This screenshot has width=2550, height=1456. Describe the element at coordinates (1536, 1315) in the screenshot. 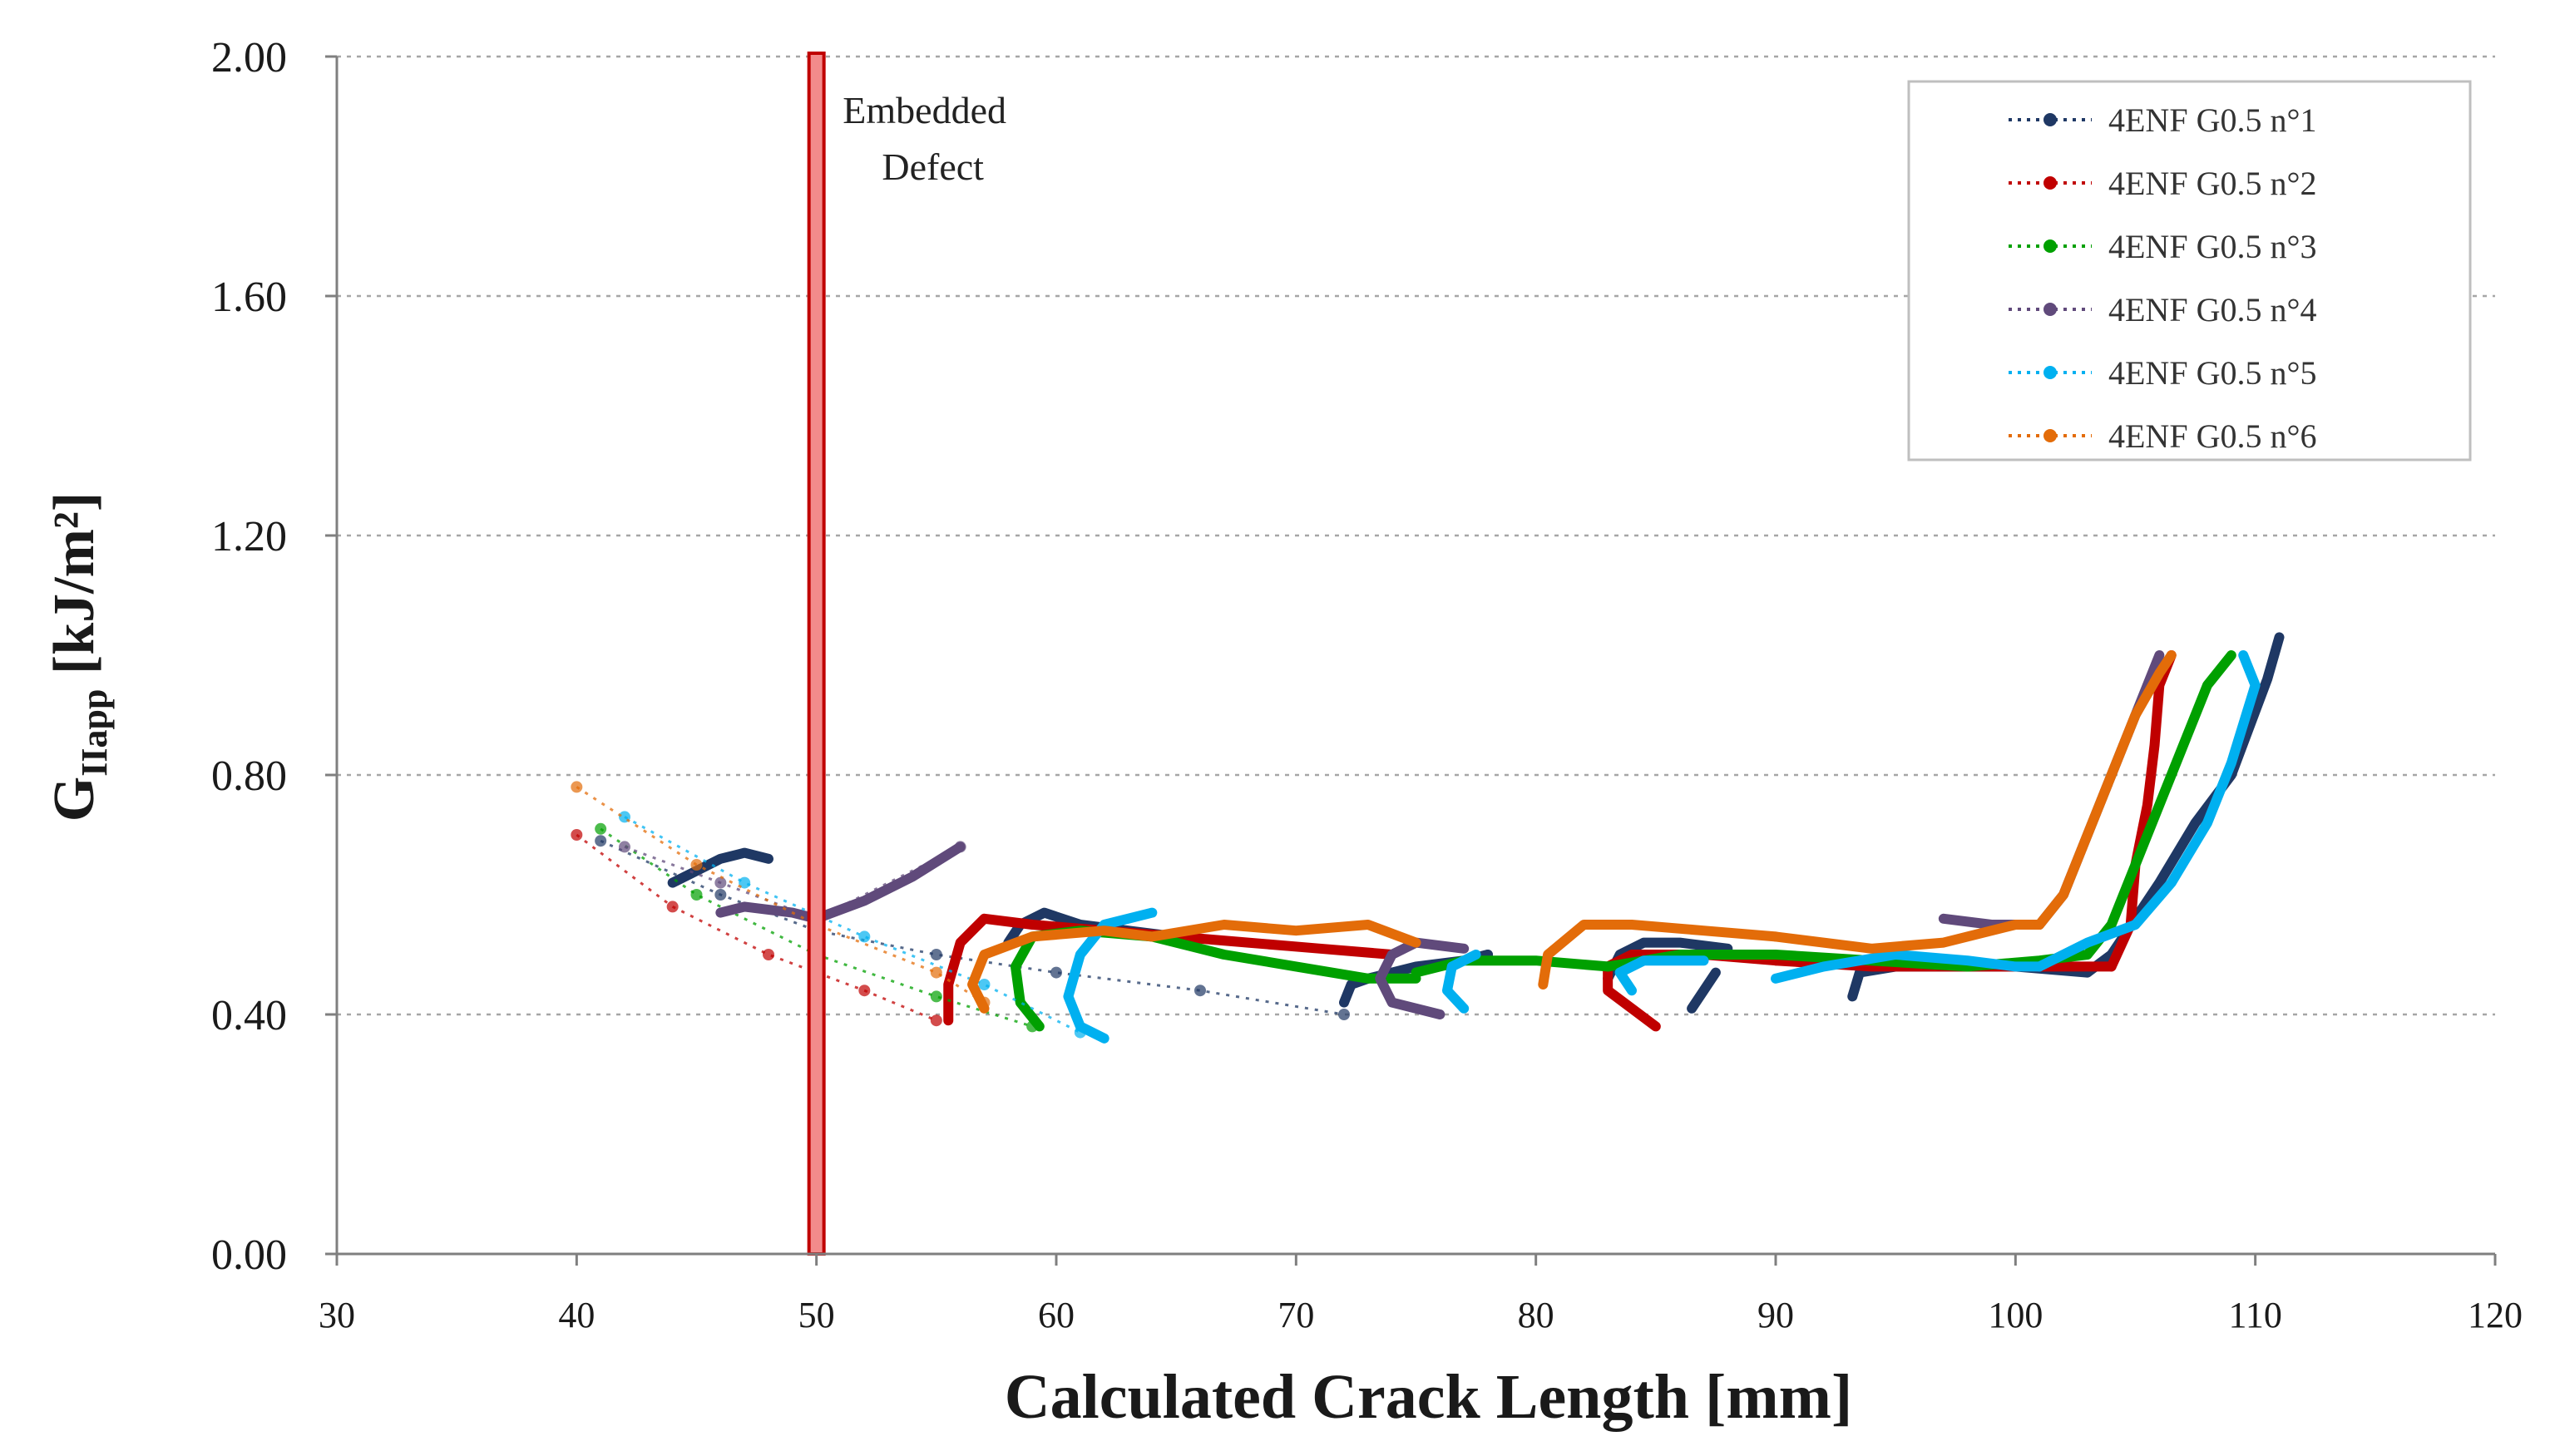

I see `x-tick-label-5: 80` at that location.